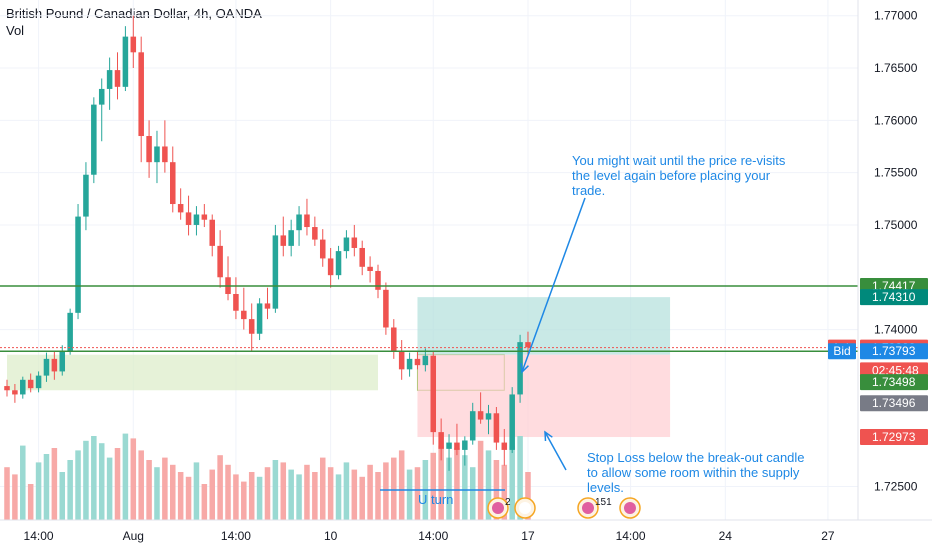  What do you see at coordinates (499, 508) in the screenshot?
I see `gbp-event: 2` at bounding box center [499, 508].